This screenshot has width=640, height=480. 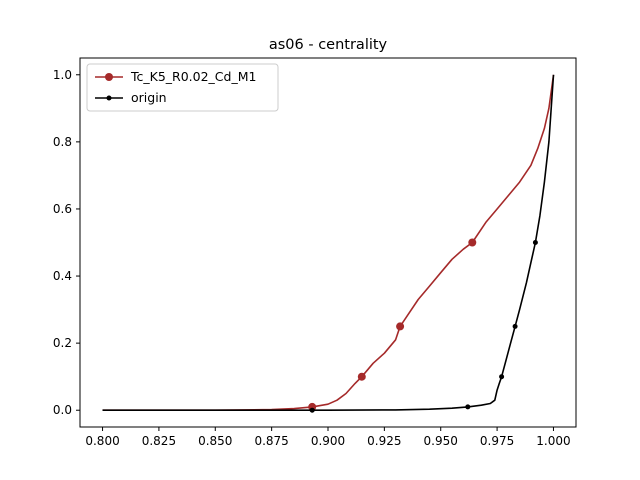 I want to click on legend: Tc_K5_R0.02_Cd_M1 origin, so click(x=182, y=87).